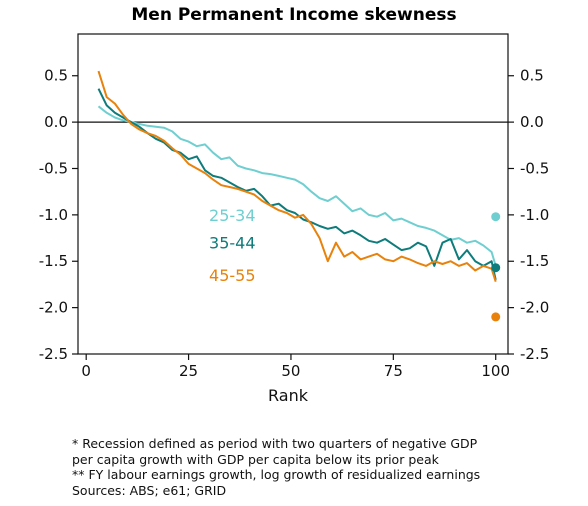 The width and height of the screenshot is (588, 506). What do you see at coordinates (393, 371) in the screenshot?
I see `x-tick-label: 75` at bounding box center [393, 371].